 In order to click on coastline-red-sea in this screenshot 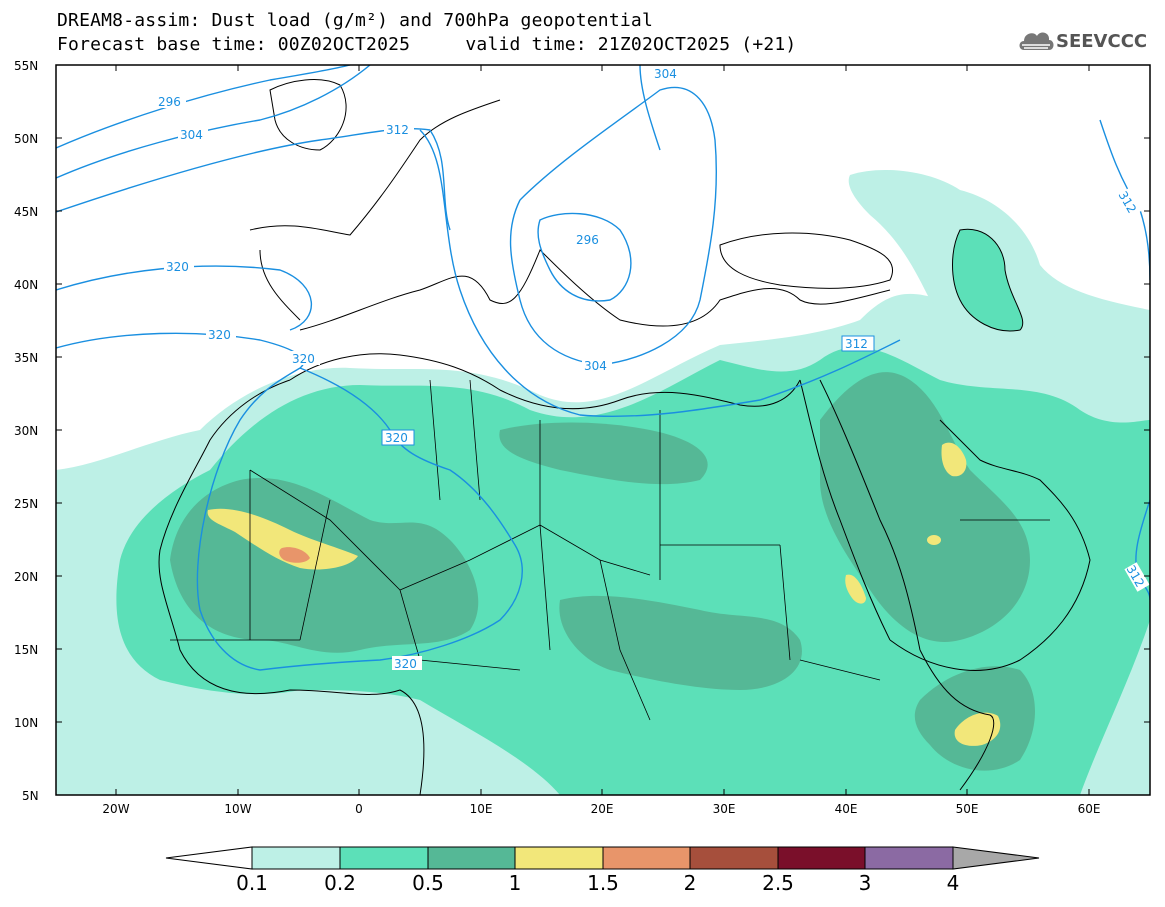, I will do `click(860, 515)`.